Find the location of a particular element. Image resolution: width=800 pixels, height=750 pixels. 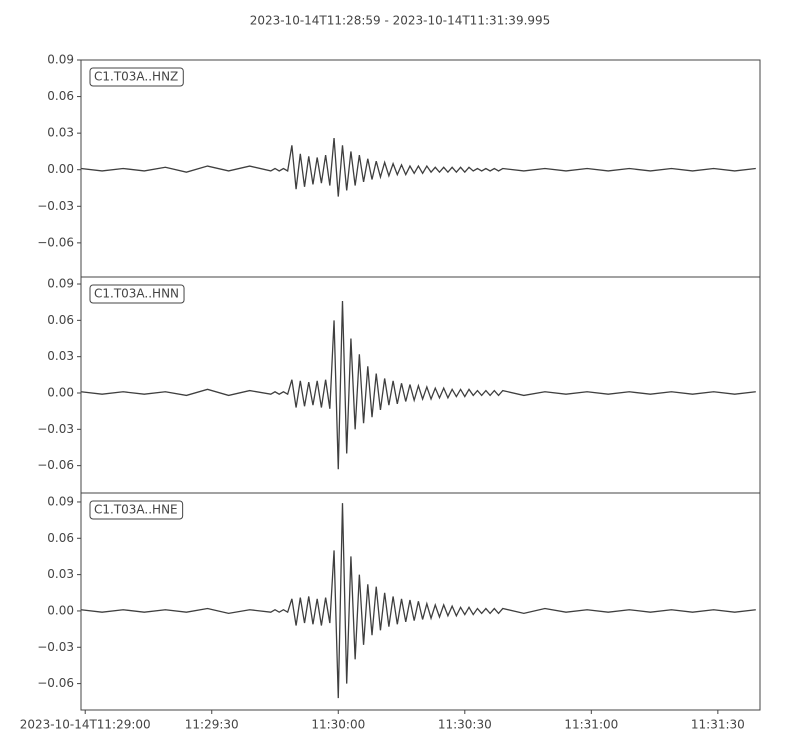

x-tick-label: 11:30:00 is located at coordinates (338, 725).